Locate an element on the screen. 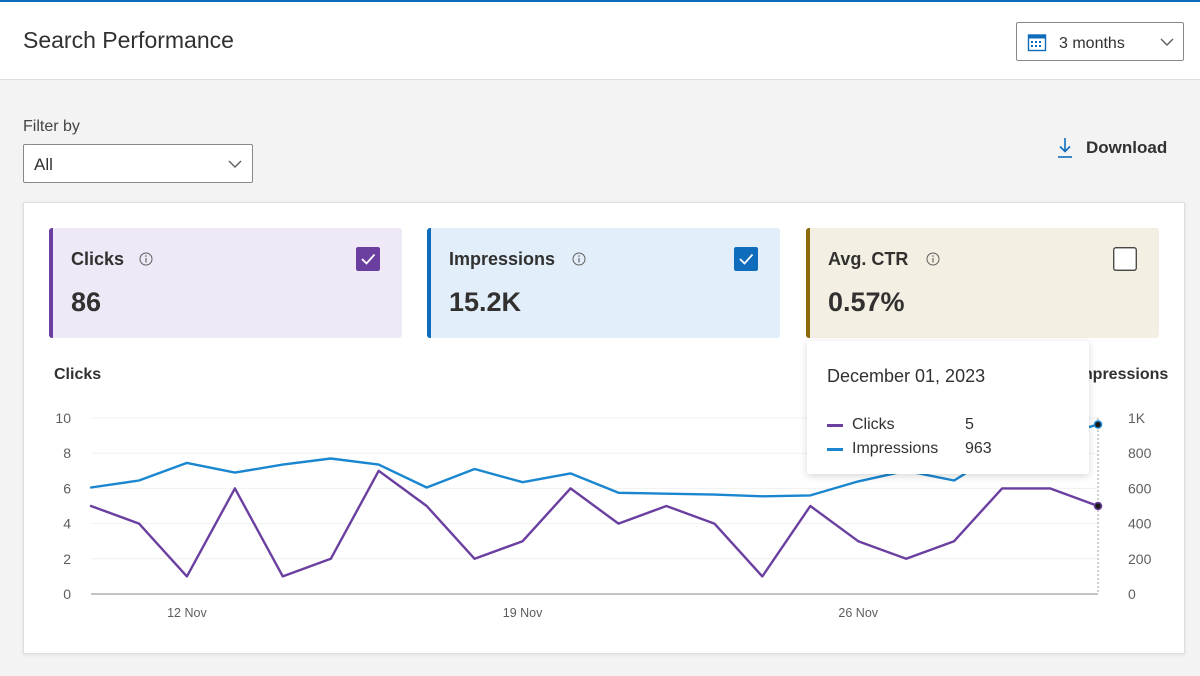 The width and height of the screenshot is (1200, 676). left-axis-title: Clicks is located at coordinates (78, 374).